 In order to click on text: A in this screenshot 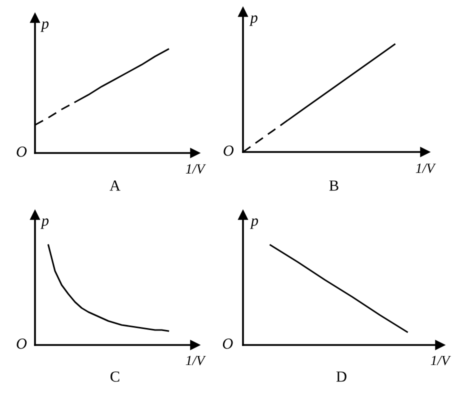, I will do `click(115, 185)`.